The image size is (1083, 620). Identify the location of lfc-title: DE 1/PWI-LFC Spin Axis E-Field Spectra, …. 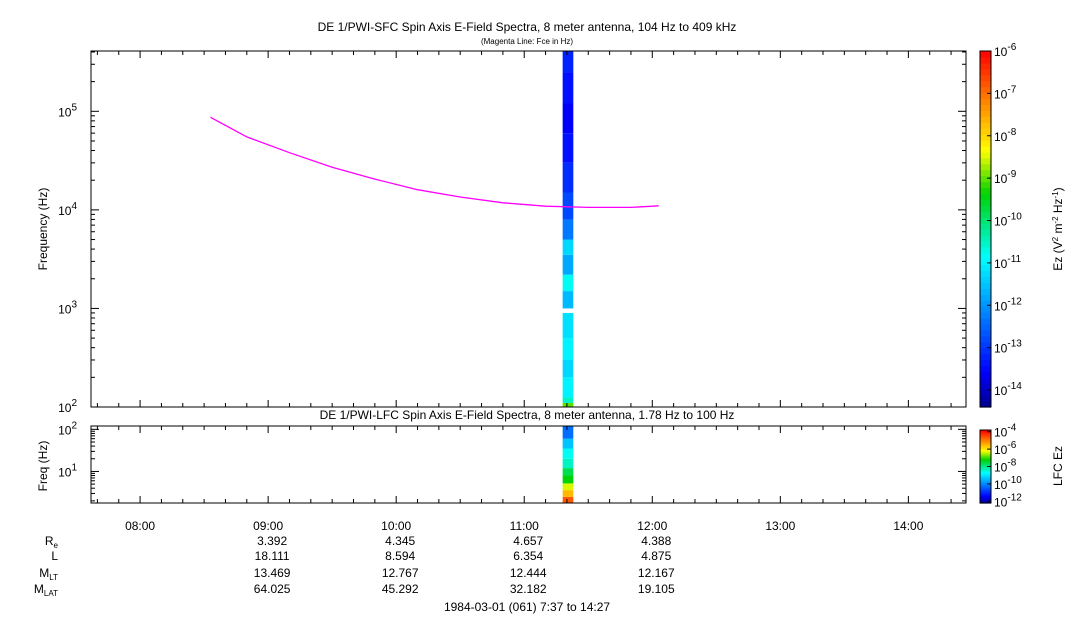
(527, 415).